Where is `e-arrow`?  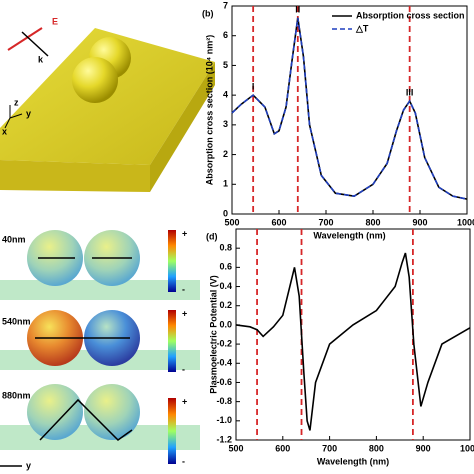
e-arrow is located at coordinates (25, 39).